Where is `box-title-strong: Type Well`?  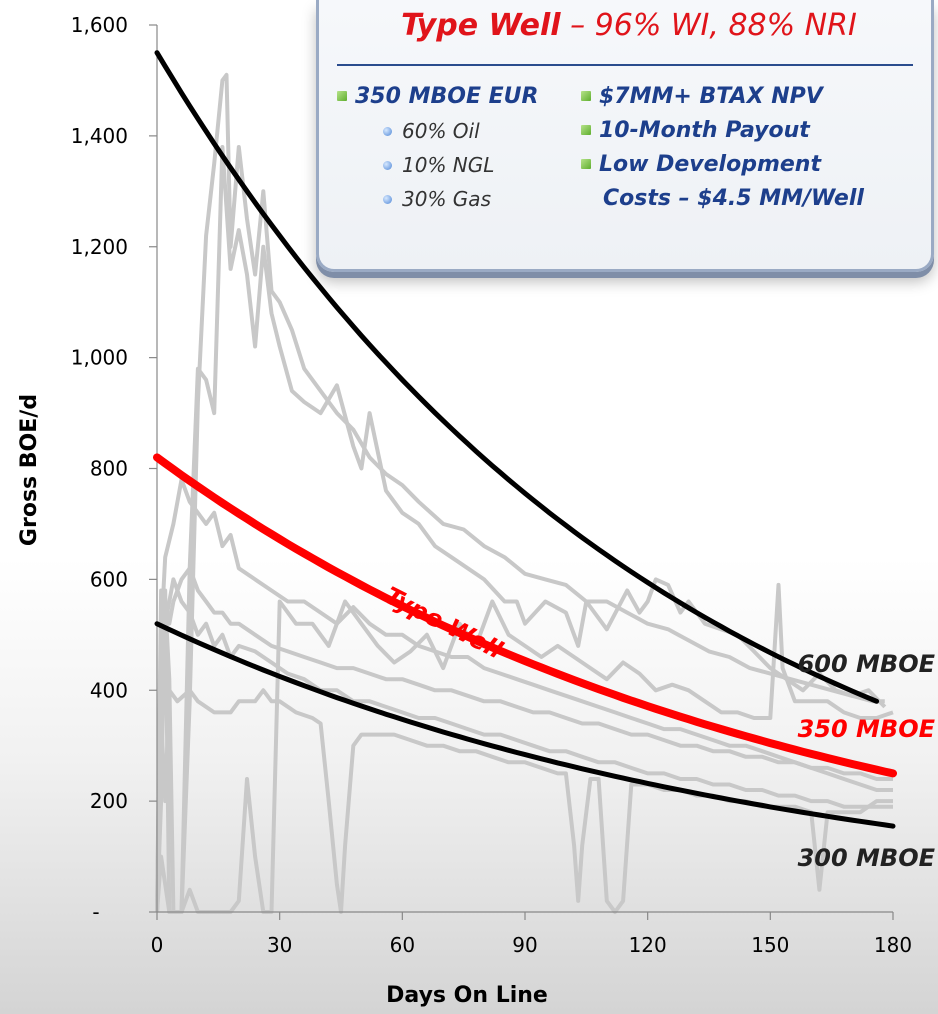
box-title-strong: Type Well is located at coordinates (481, 25).